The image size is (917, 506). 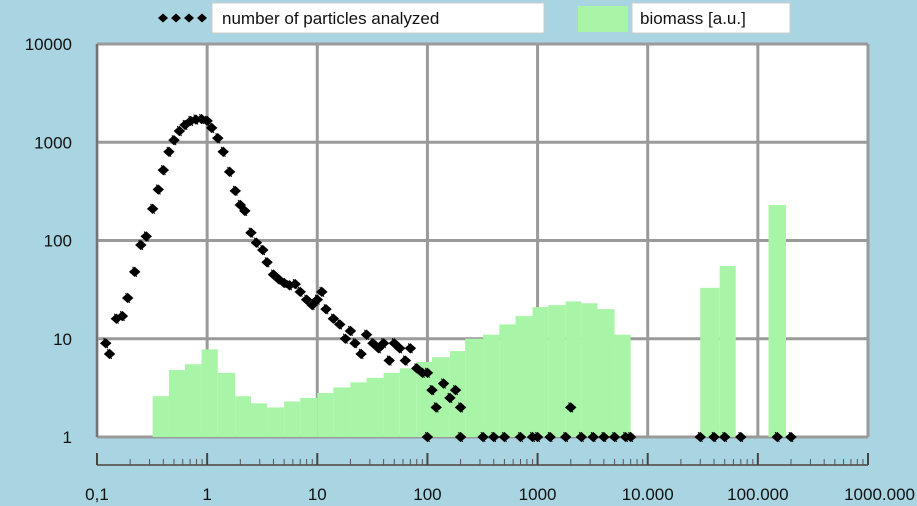 I want to click on x-tick-label: 1000.000, so click(x=879, y=494).